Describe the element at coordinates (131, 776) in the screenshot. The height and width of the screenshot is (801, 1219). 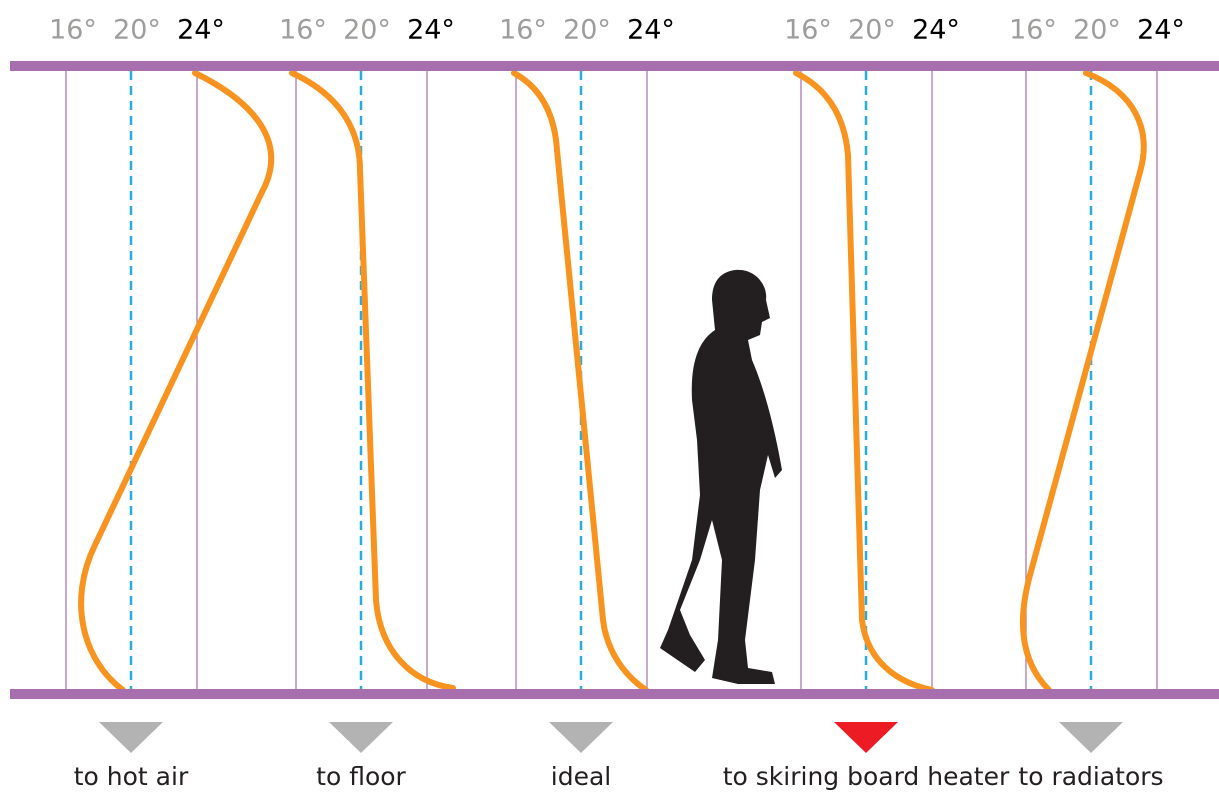
I see `caption: to hot air` at that location.